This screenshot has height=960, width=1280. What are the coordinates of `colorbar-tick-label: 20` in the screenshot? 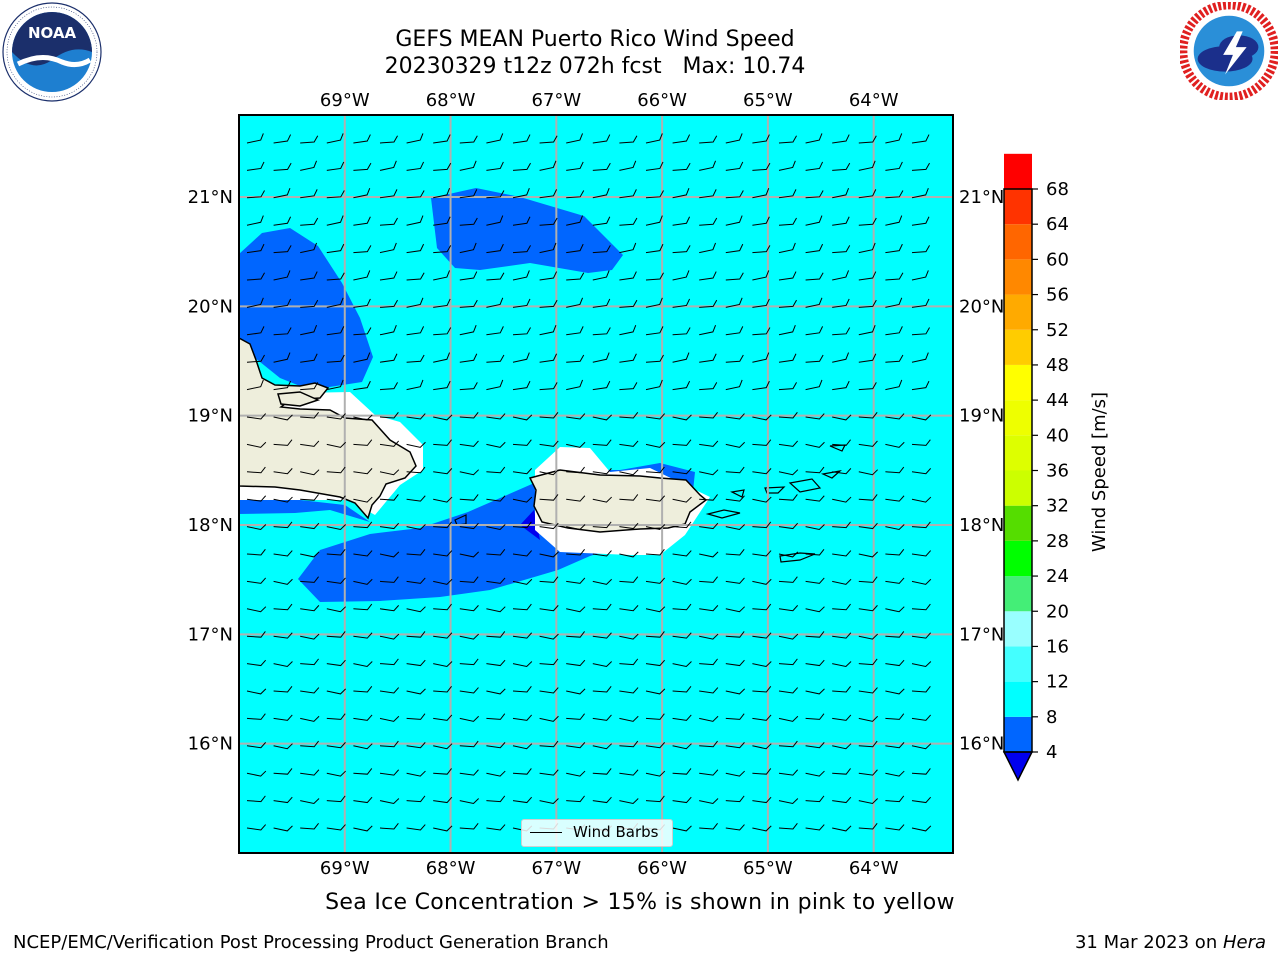 It's located at (1057, 611).